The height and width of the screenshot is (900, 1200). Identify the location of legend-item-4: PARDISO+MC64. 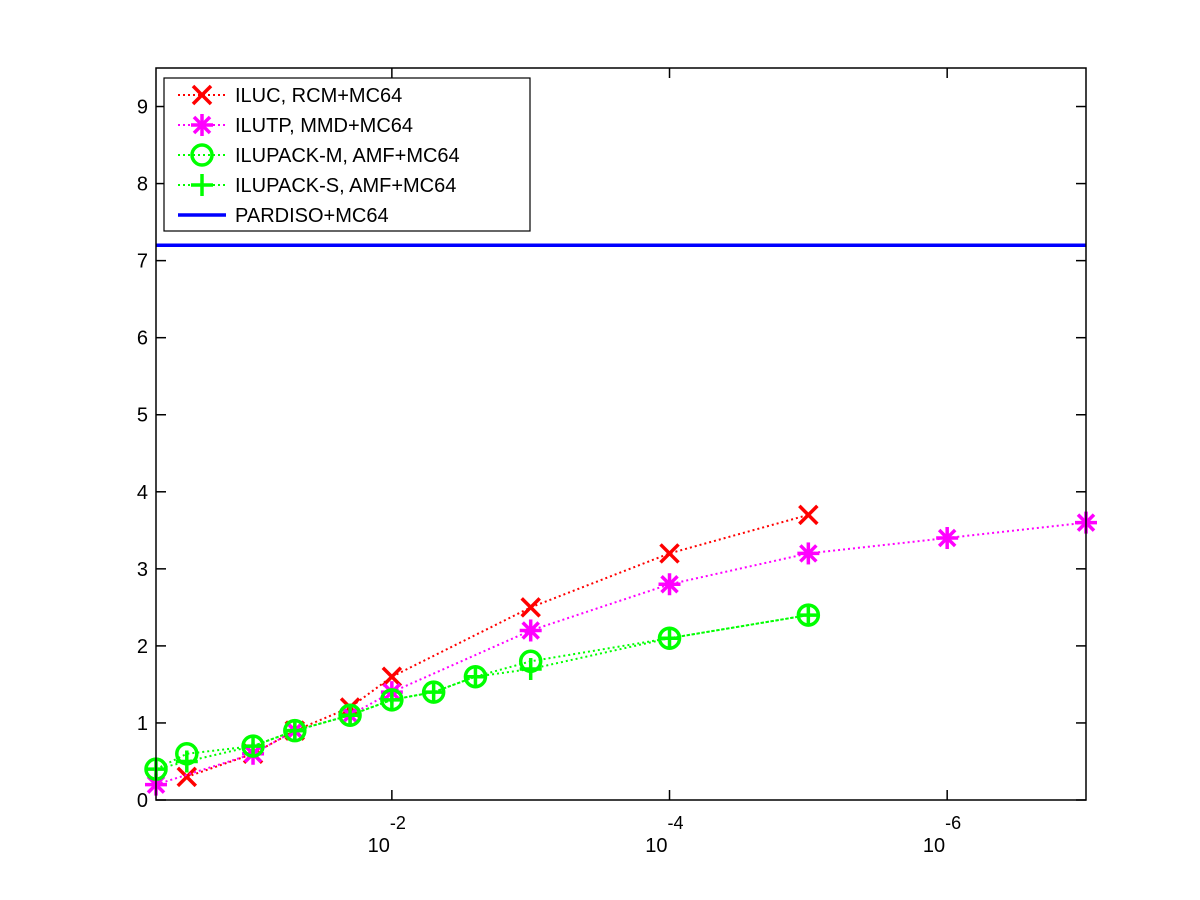
(283, 216).